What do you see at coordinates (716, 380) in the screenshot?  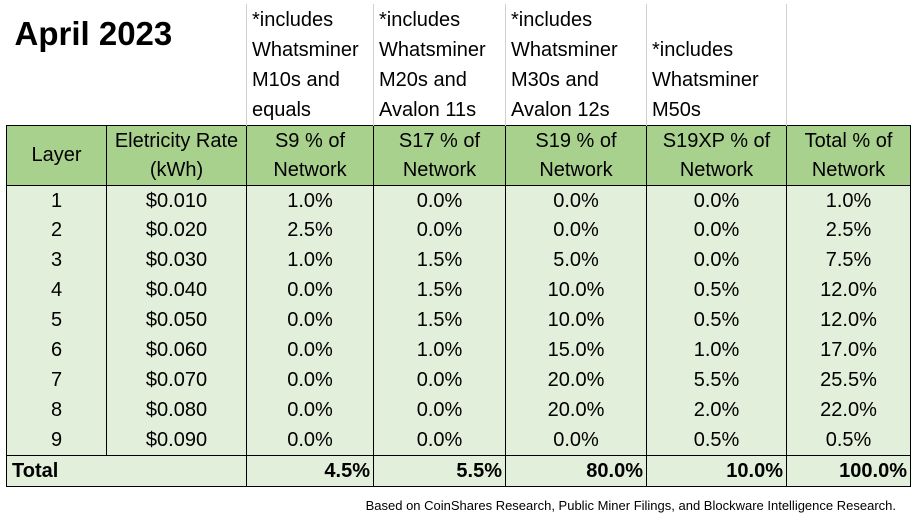 I see `cell-s19xp: 5.5%` at bounding box center [716, 380].